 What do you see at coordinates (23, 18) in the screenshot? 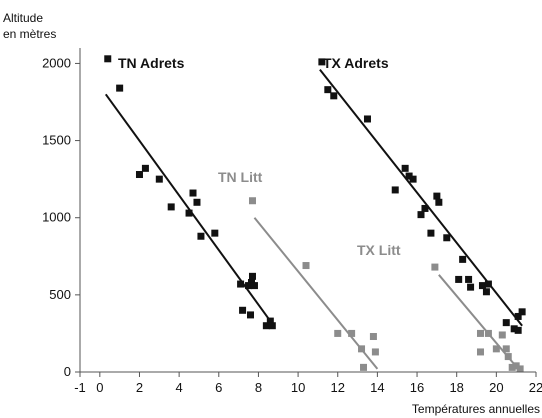
I see `y-axis-title-line1: Altitude` at bounding box center [23, 18].